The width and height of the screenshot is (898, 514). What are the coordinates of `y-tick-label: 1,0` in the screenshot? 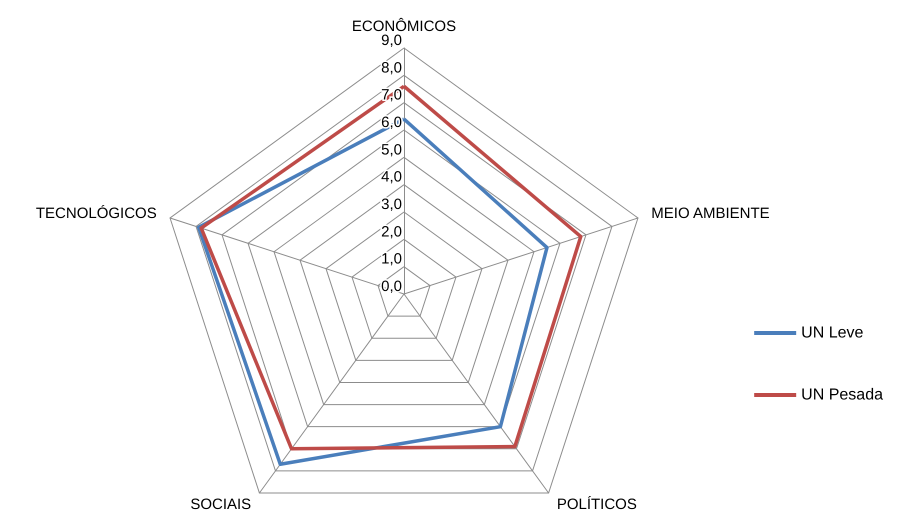 It's located at (391, 259).